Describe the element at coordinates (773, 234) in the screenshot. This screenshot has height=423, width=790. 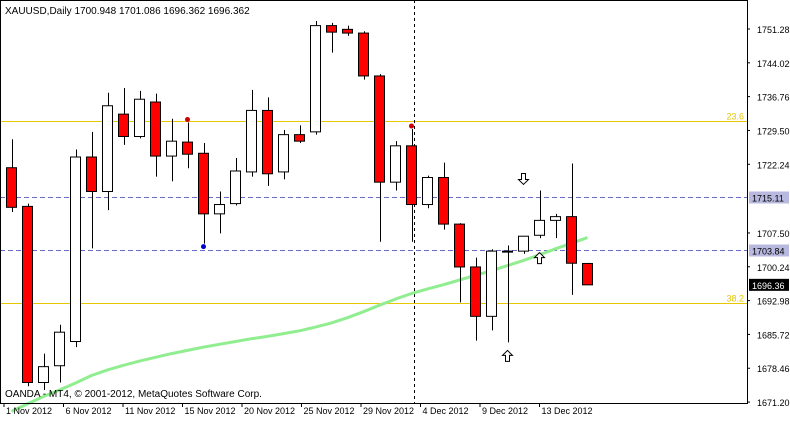
I see `y-tick-label: 1707.50` at that location.